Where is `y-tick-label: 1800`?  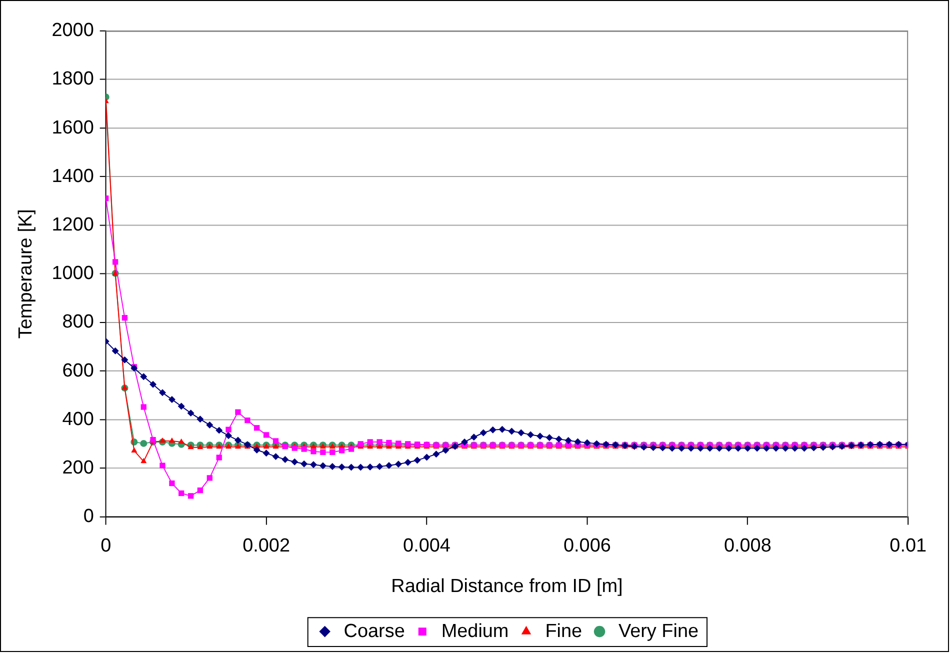 y-tick-label: 1800 is located at coordinates (73, 79).